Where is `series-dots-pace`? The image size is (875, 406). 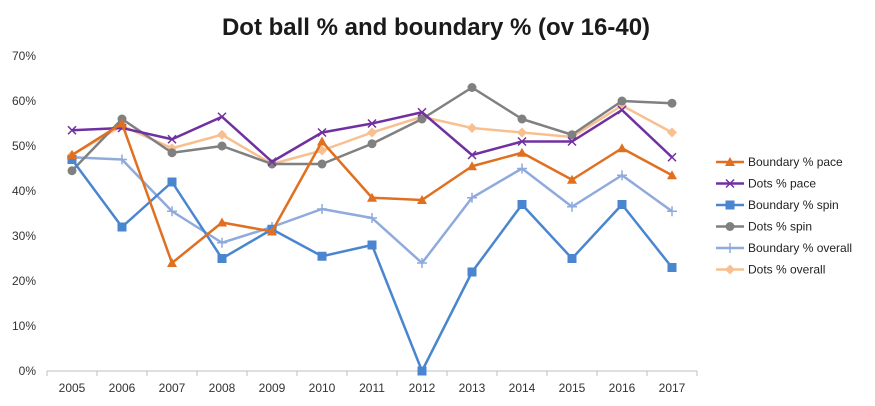
series-dots-pace is located at coordinates (372, 136).